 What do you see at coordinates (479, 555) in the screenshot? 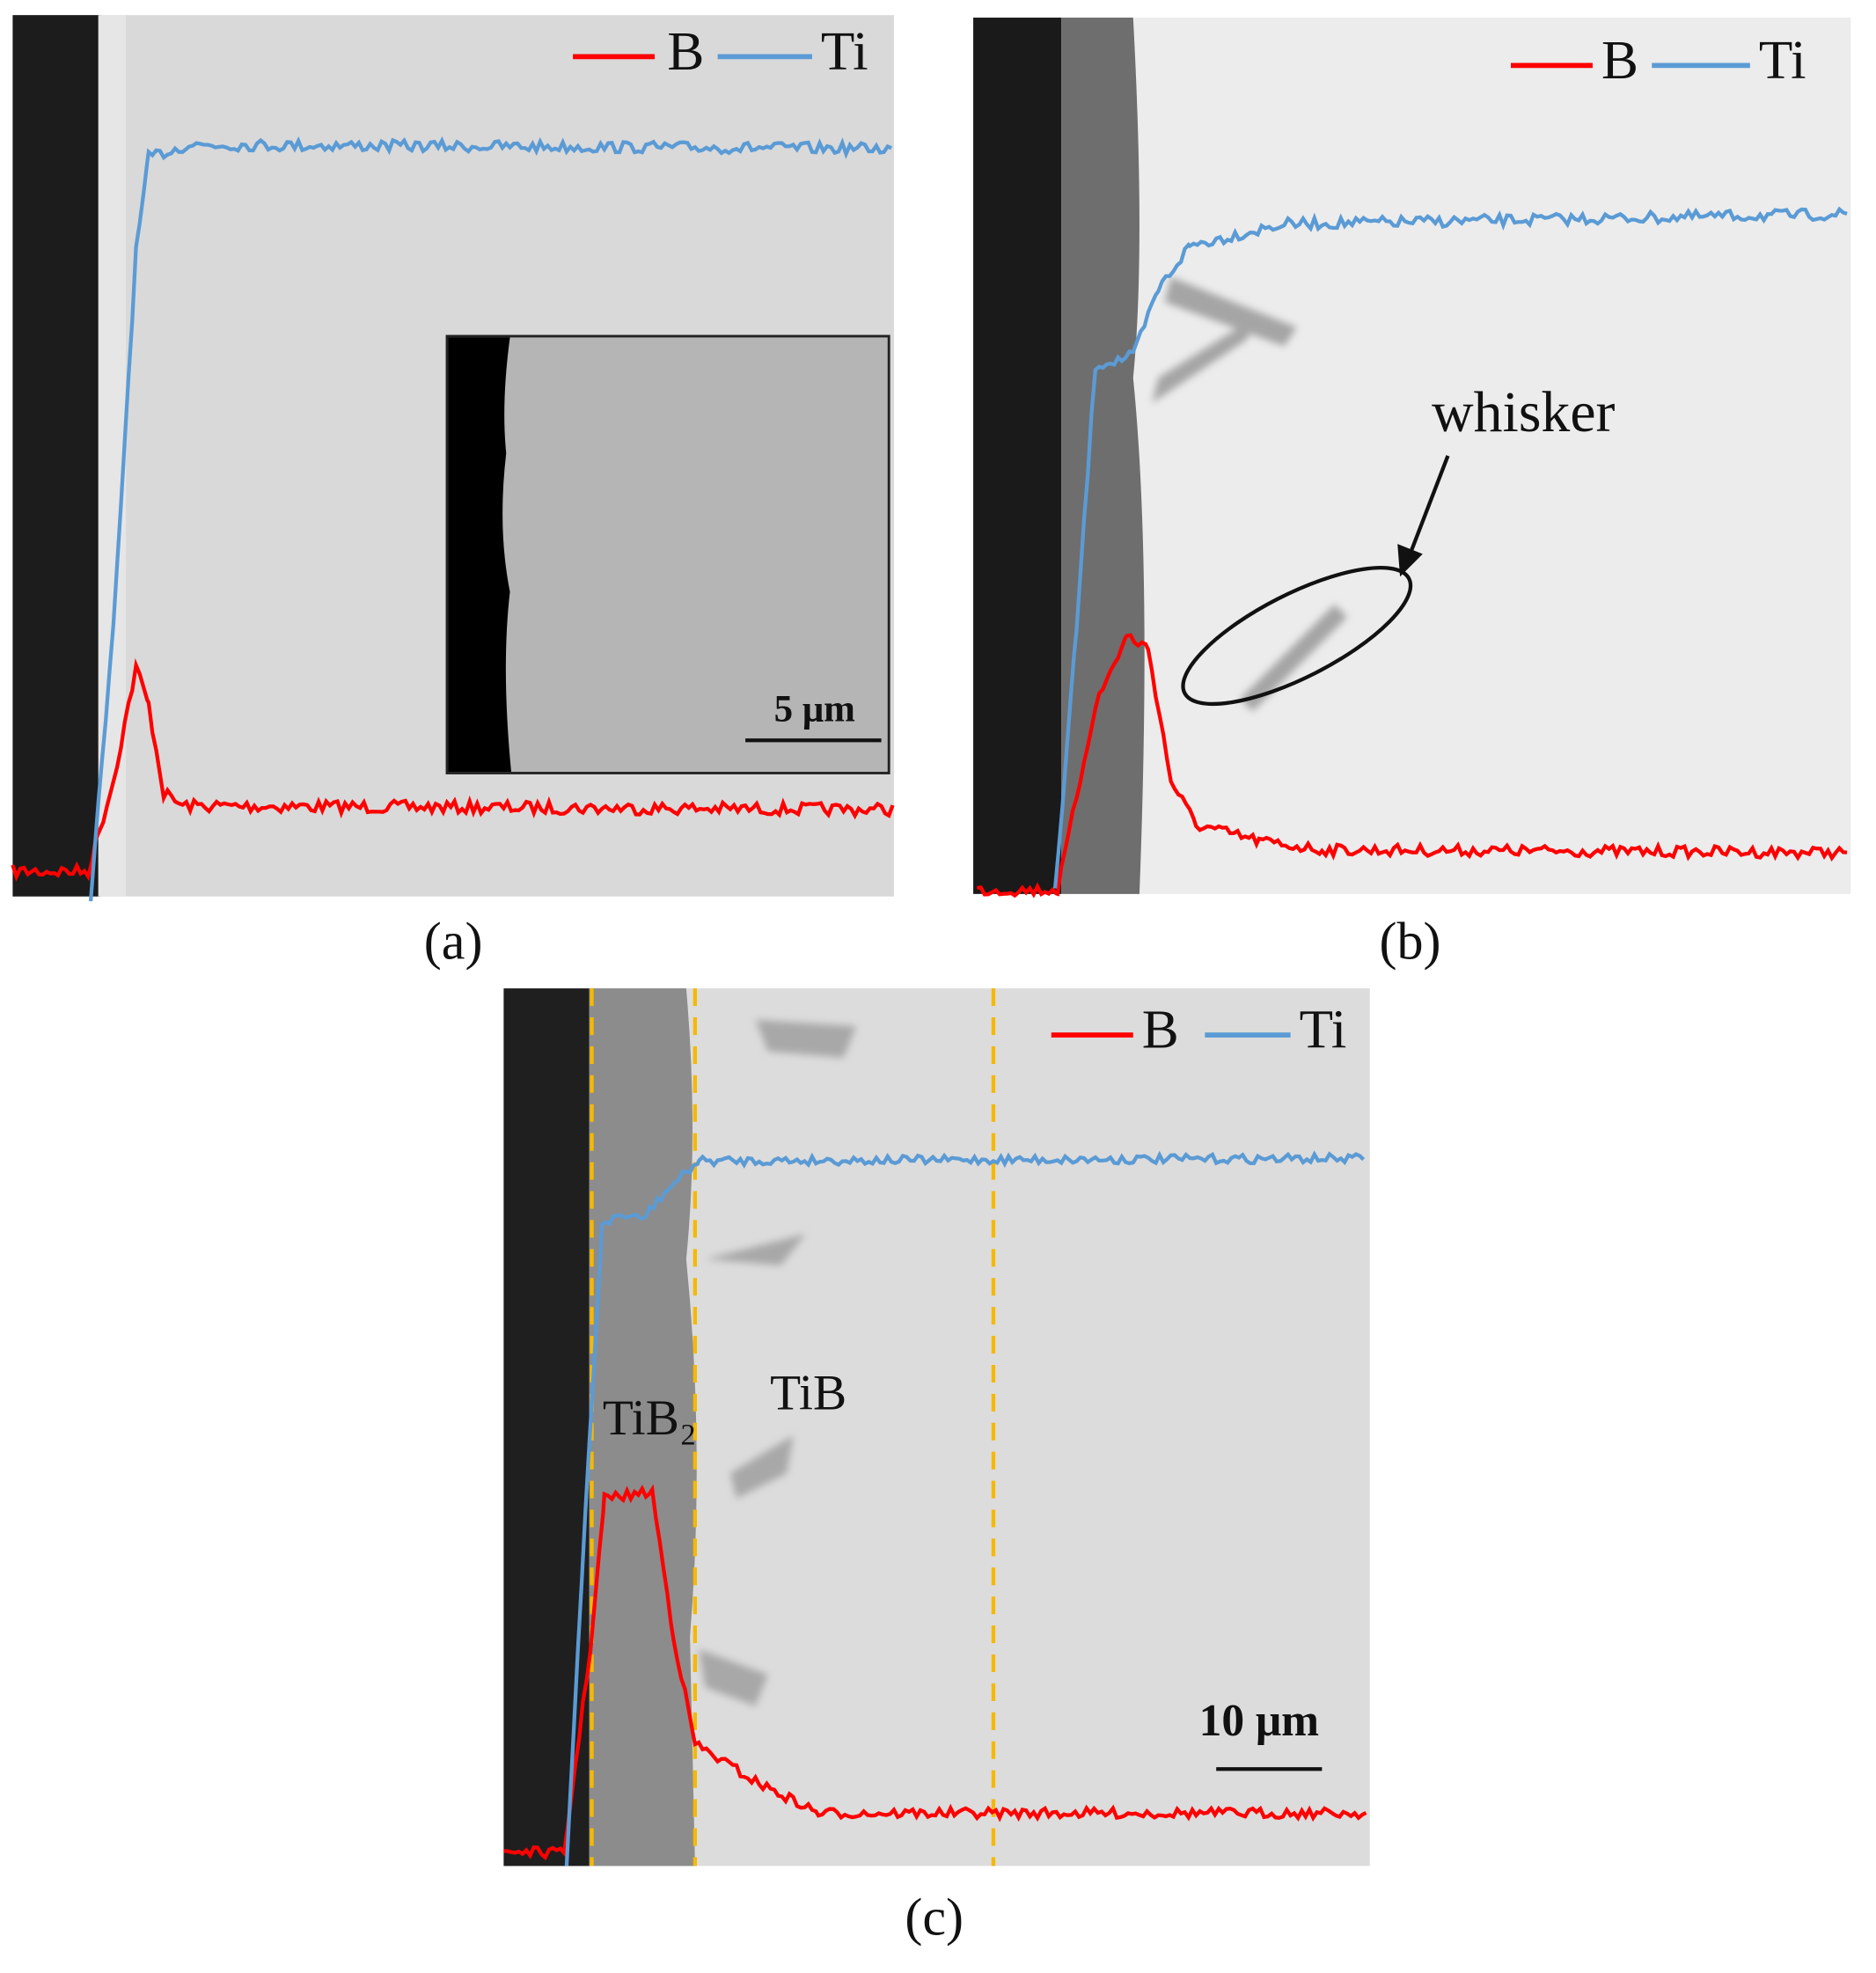
I see `inset-dark-region` at bounding box center [479, 555].